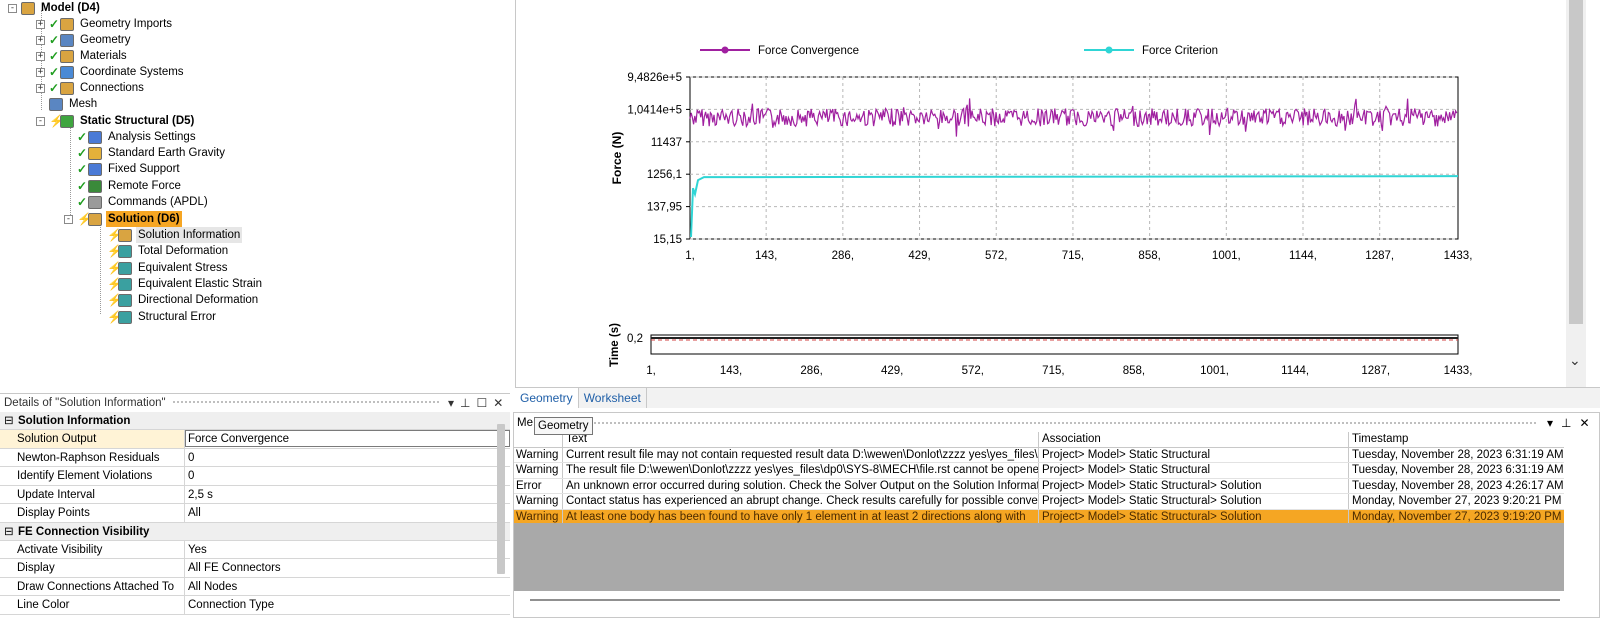  Describe the element at coordinates (156, 317) in the screenshot. I see `tree-node-structural-error: ⚡ Structural Error` at that location.